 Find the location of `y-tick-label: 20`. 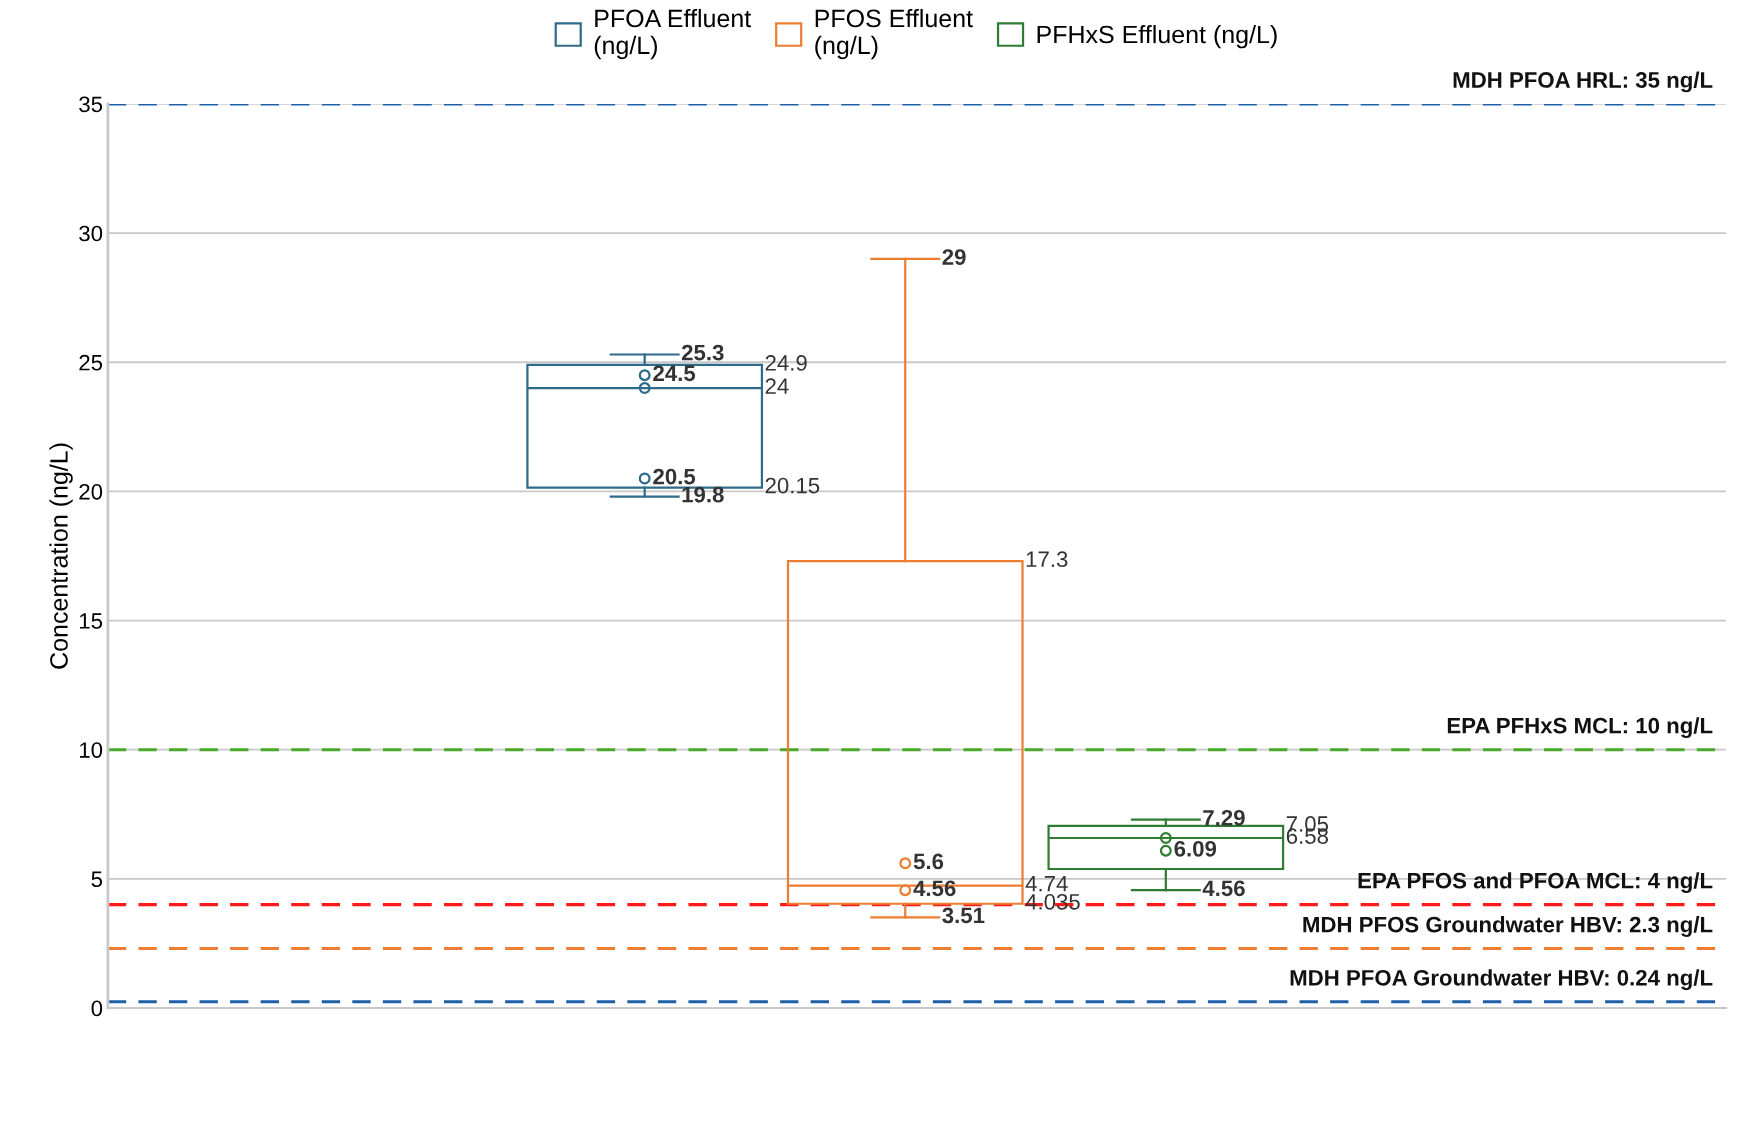

y-tick-label: 20 is located at coordinates (91, 491).